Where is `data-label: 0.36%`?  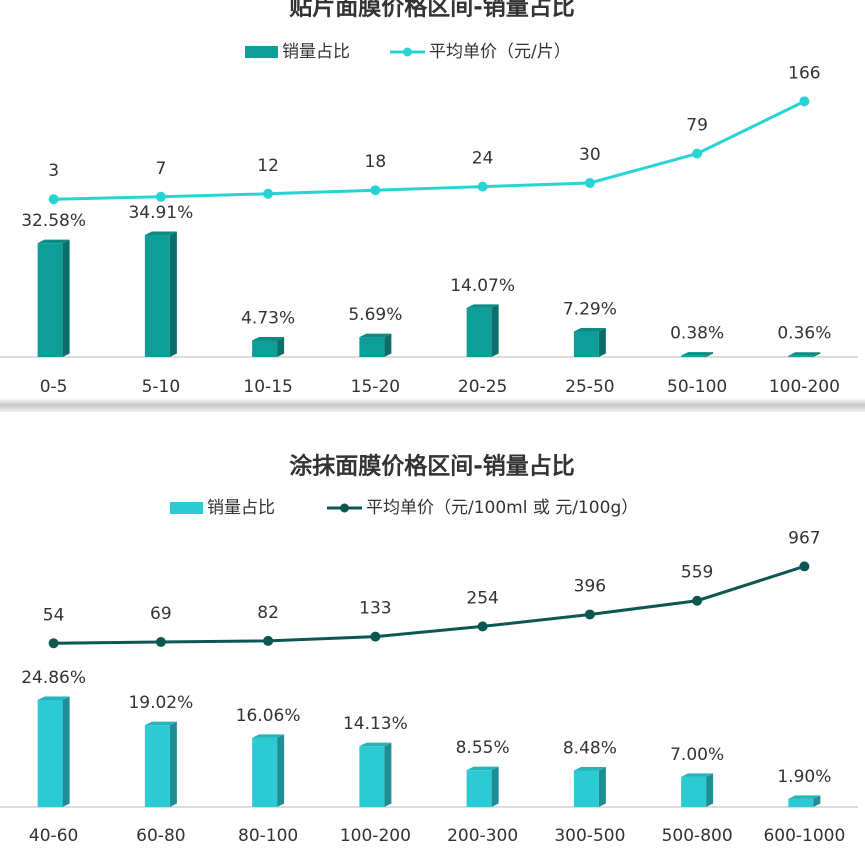
data-label: 0.36% is located at coordinates (804, 334).